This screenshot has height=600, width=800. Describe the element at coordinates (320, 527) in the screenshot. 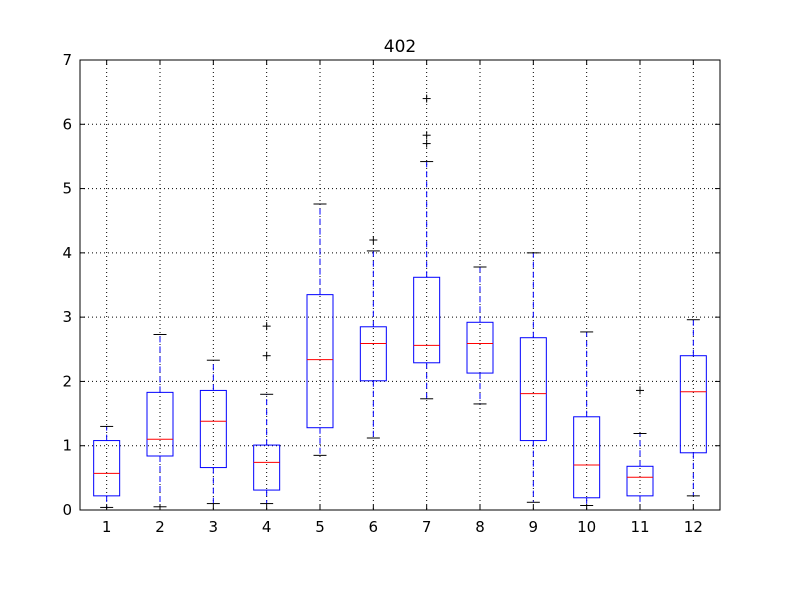

I see `x-tick-label: 5` at that location.